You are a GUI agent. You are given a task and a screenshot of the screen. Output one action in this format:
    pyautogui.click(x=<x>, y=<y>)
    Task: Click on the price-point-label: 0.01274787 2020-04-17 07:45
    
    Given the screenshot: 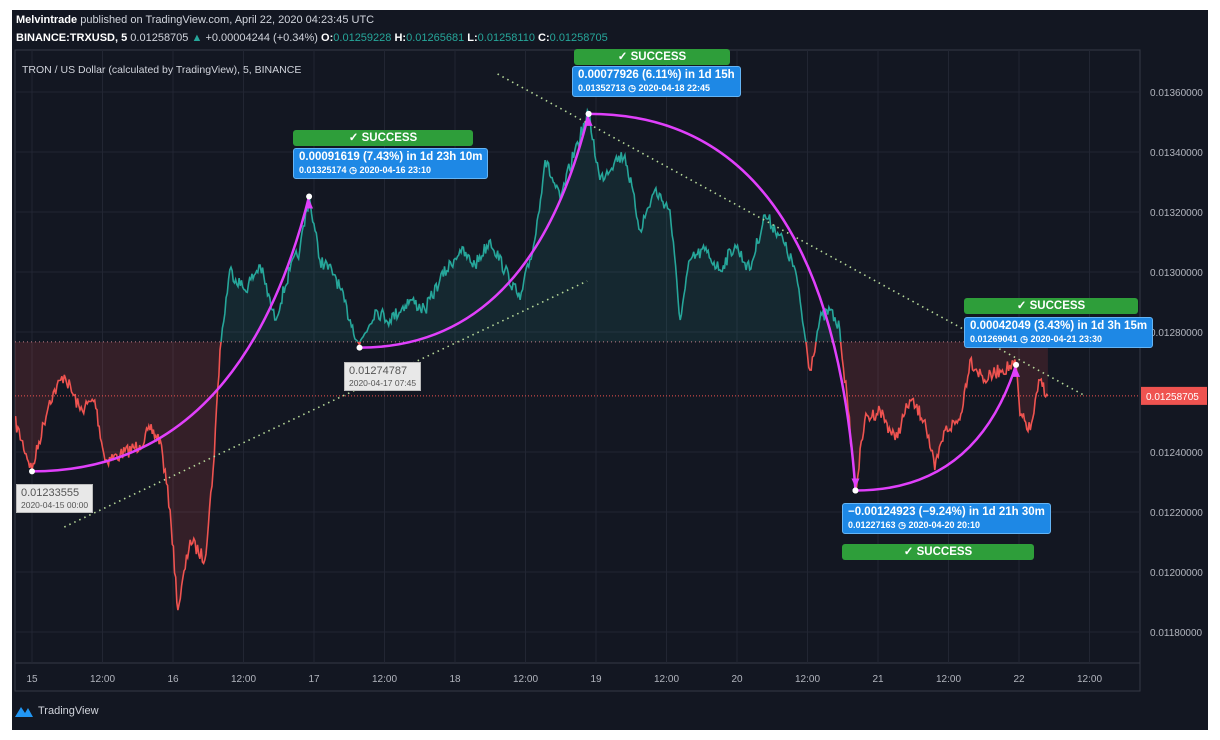 What is the action you would take?
    pyautogui.click(x=383, y=376)
    